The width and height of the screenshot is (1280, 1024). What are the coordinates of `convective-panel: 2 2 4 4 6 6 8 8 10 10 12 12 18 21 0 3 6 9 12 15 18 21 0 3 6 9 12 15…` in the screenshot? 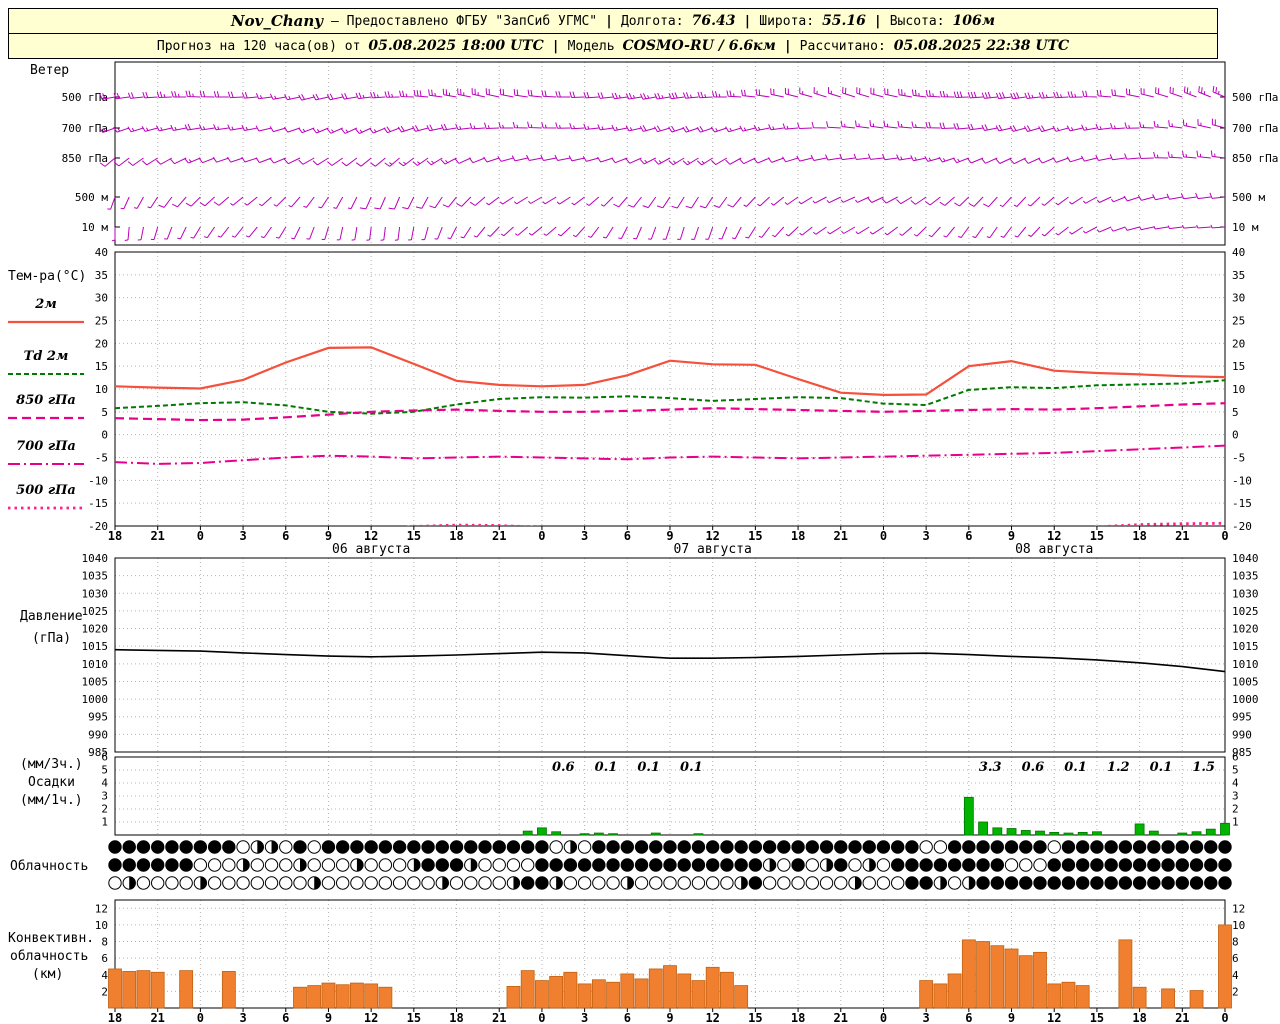 It's located at (626, 961).